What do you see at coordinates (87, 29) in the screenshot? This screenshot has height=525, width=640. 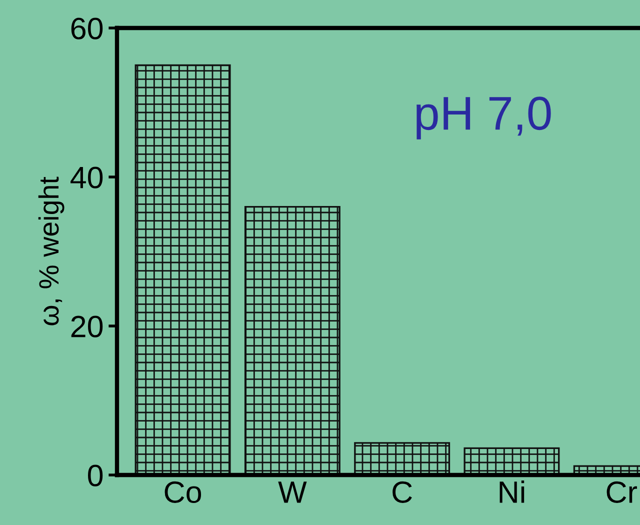 I see `y-tick-label: 60` at bounding box center [87, 29].